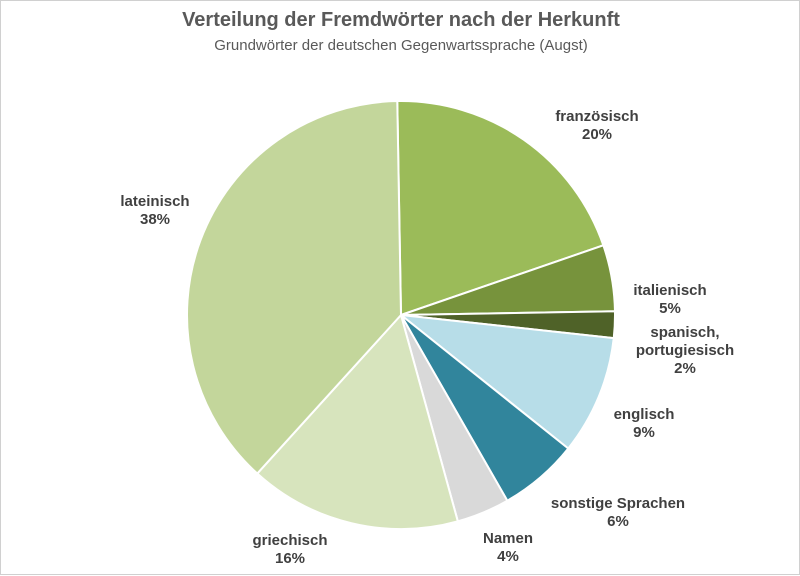 The width and height of the screenshot is (800, 576). Describe the element at coordinates (644, 432) in the screenshot. I see `slice-percent-label: 9%` at that location.